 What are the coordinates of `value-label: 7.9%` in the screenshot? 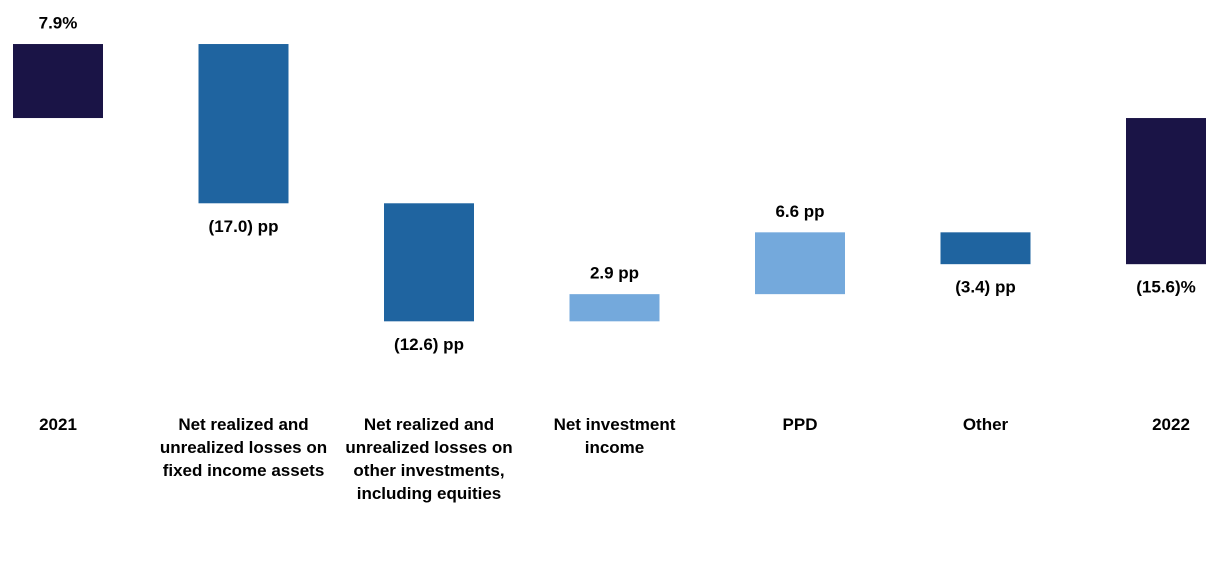 It's located at (58, 23).